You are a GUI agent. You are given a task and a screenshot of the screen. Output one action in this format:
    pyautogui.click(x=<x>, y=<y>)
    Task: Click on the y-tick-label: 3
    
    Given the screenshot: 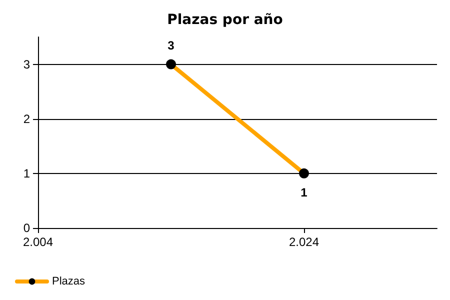 What is the action you would take?
    pyautogui.click(x=26, y=64)
    